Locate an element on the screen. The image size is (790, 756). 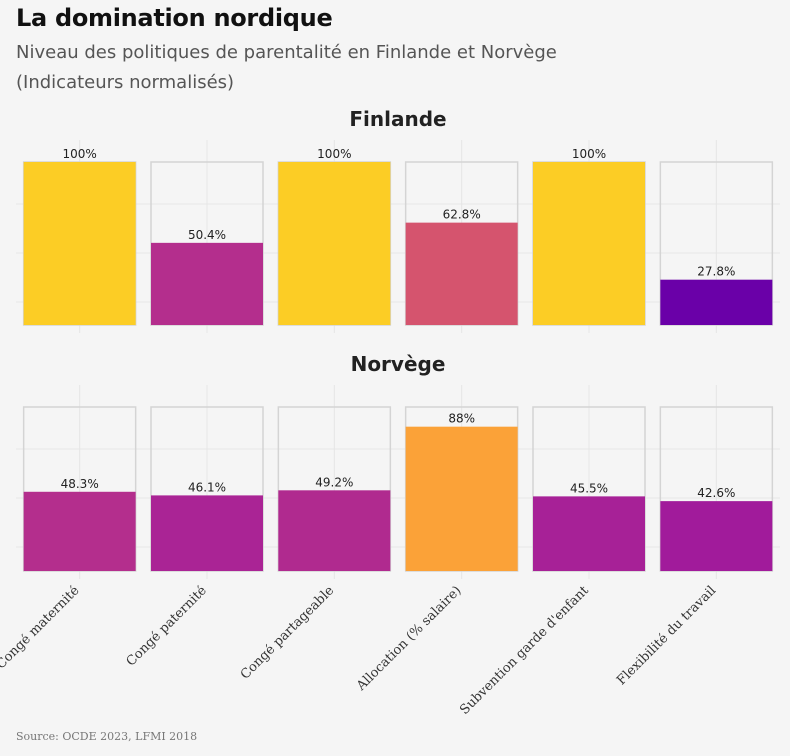
data-label: 48.3% is located at coordinates (80, 484).